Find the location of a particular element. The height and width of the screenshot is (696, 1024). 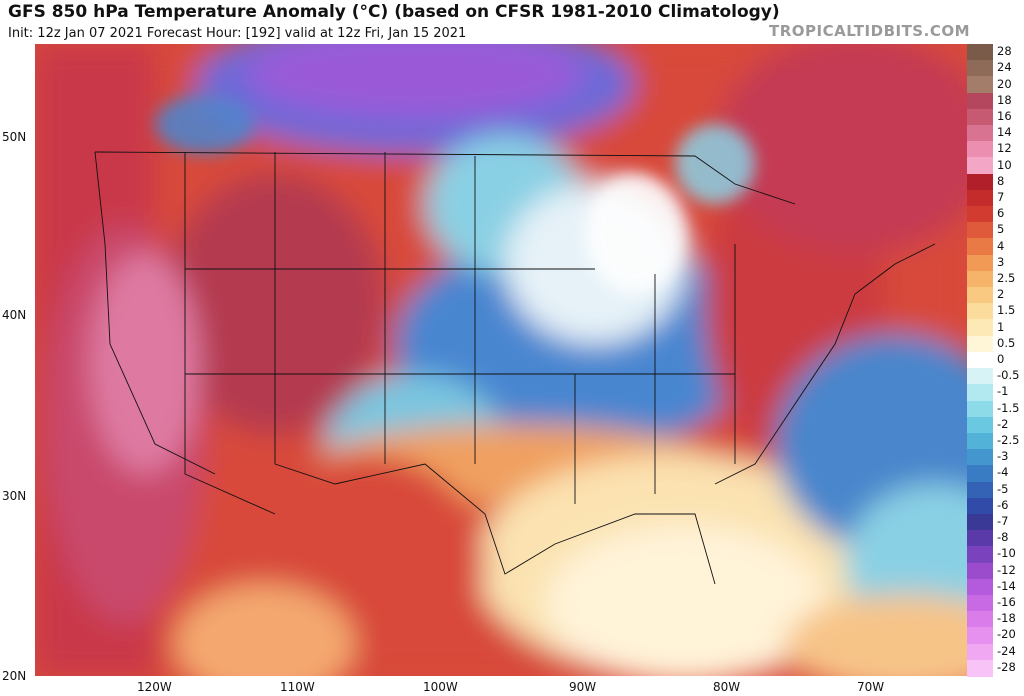

colorbar-label: -1.5 is located at coordinates (1008, 407).